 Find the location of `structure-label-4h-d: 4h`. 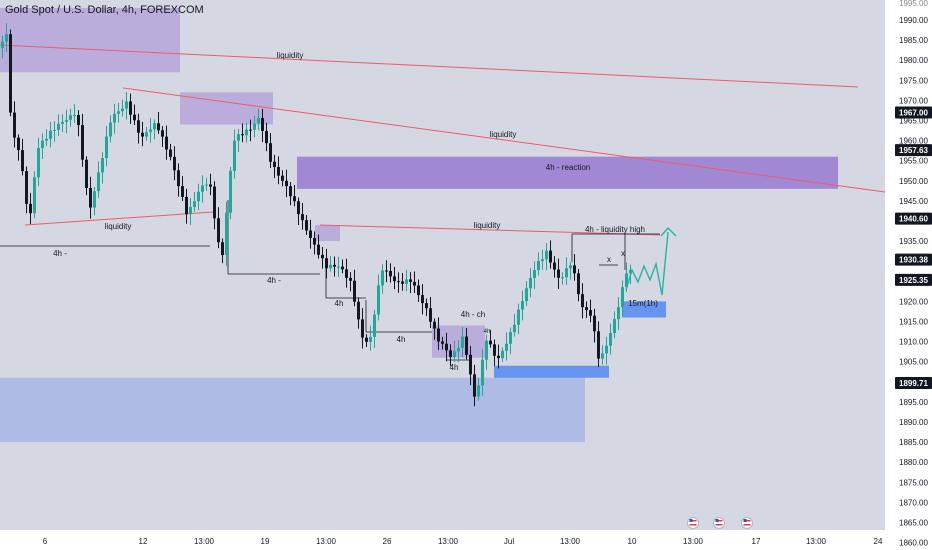

structure-label-4h-d: 4h is located at coordinates (401, 339).